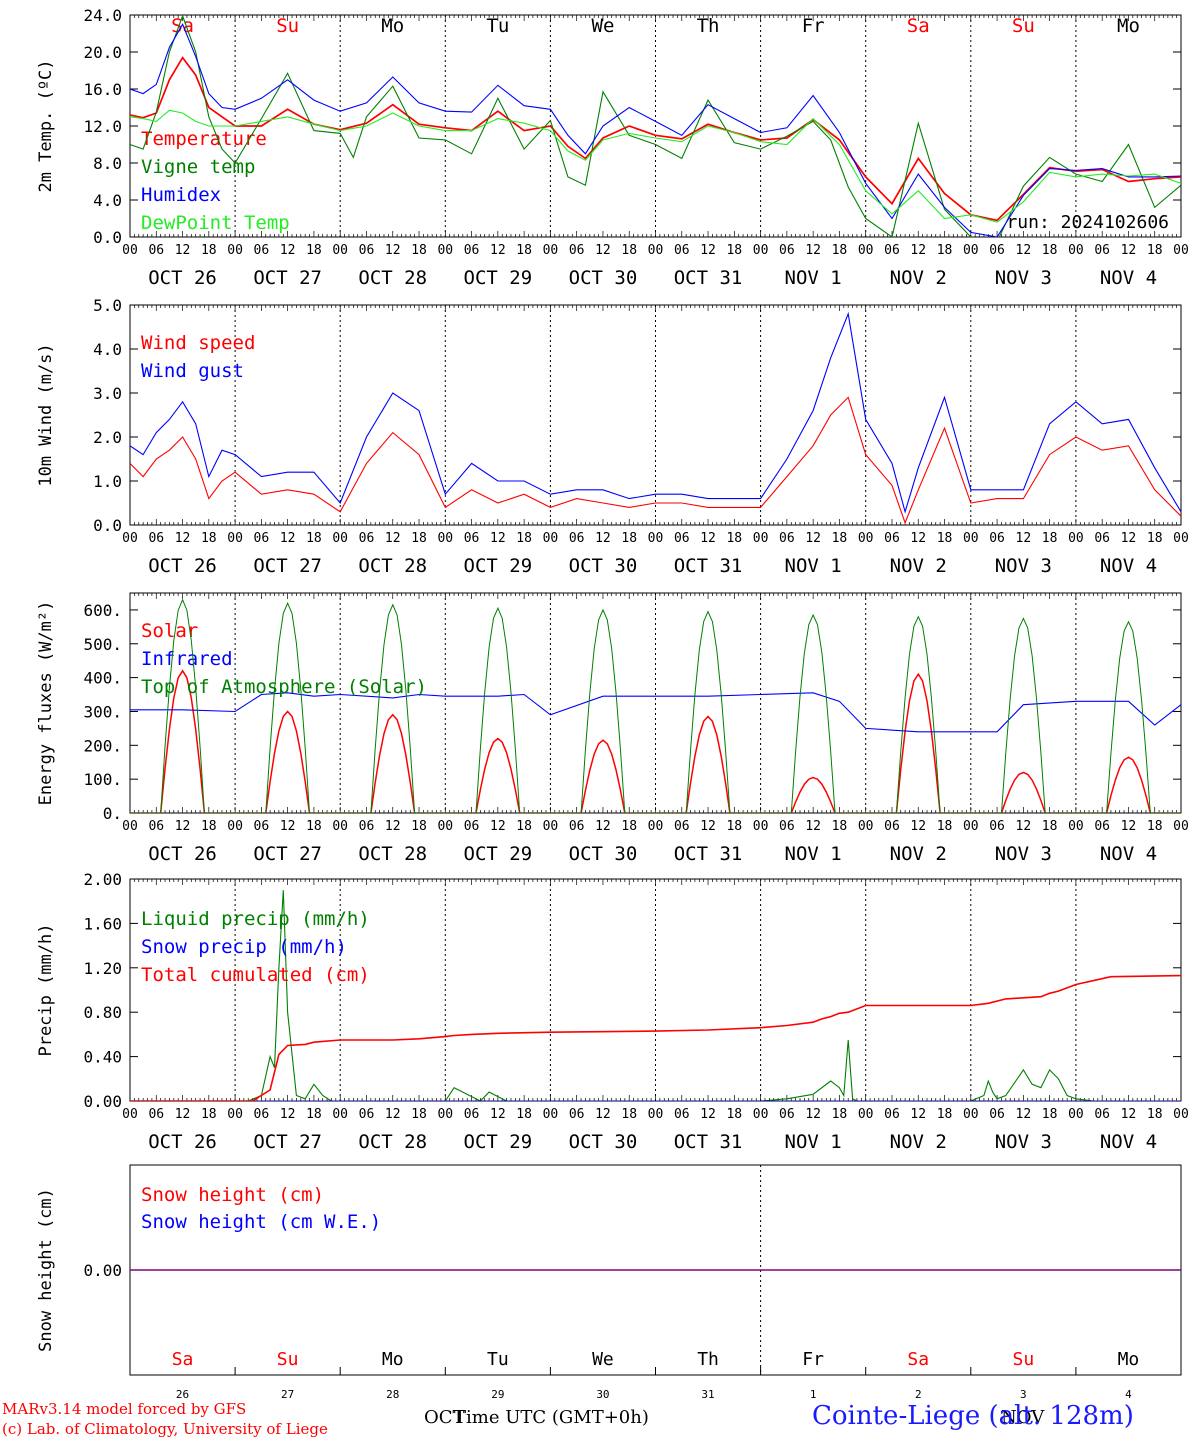 This screenshot has height=1440, width=1194. I want to click on y-tick-label: 4.0, so click(107, 200).